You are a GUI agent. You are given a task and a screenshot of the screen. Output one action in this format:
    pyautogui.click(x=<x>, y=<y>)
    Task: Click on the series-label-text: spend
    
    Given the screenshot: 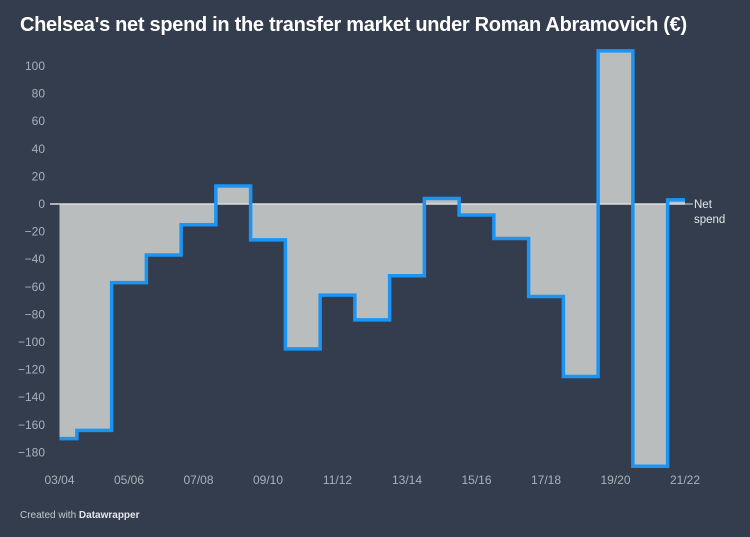 What is the action you would take?
    pyautogui.click(x=709, y=220)
    